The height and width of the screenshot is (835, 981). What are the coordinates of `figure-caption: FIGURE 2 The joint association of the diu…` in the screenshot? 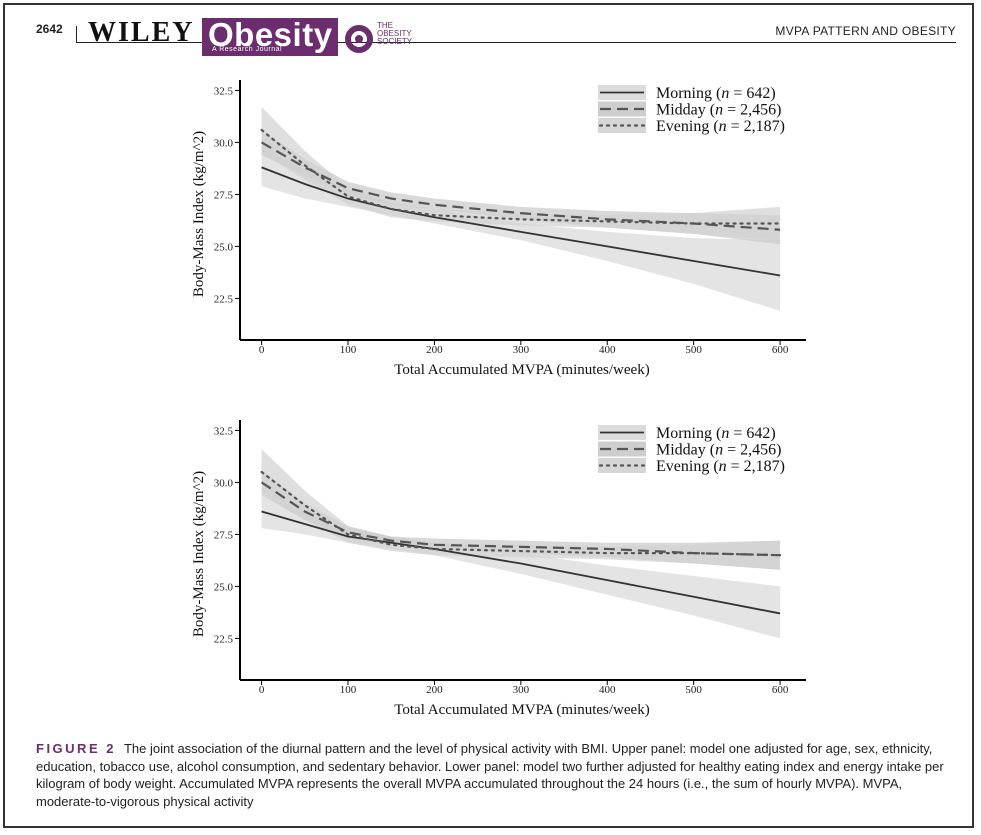 It's located at (496, 775).